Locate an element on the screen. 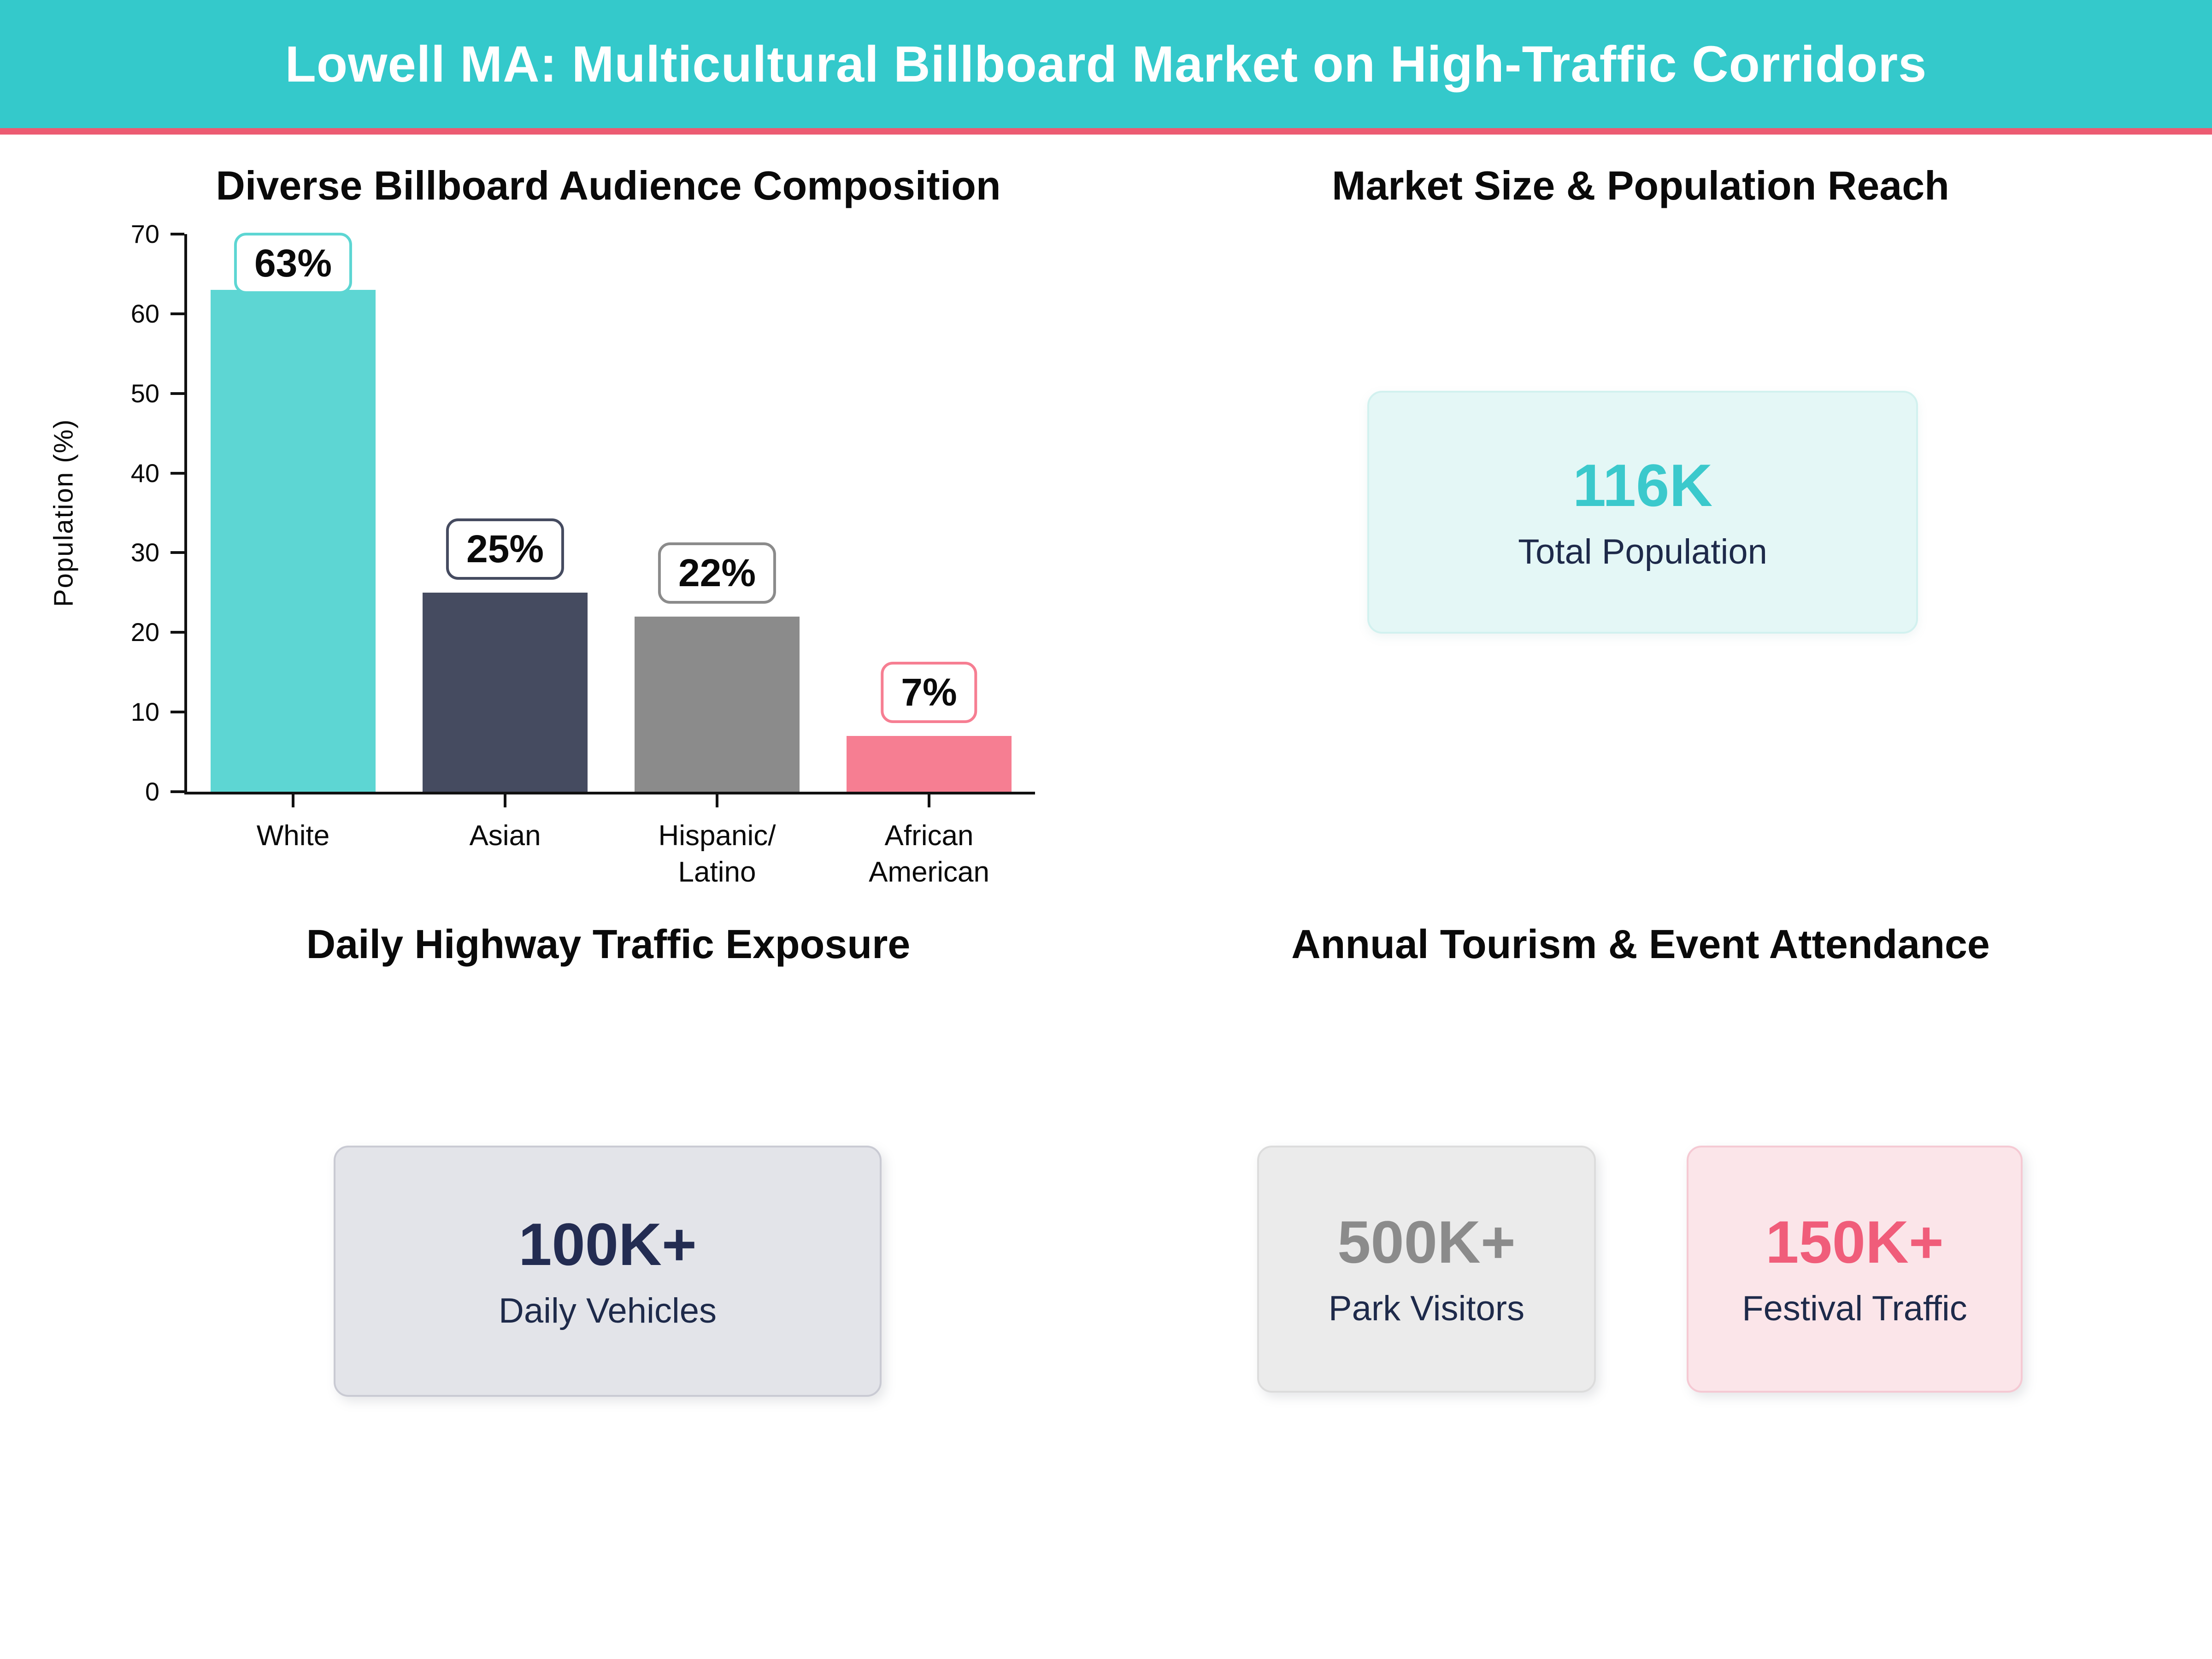 This screenshot has height=1659, width=2212. daily-vehicles-value: 100K+ is located at coordinates (607, 1244).